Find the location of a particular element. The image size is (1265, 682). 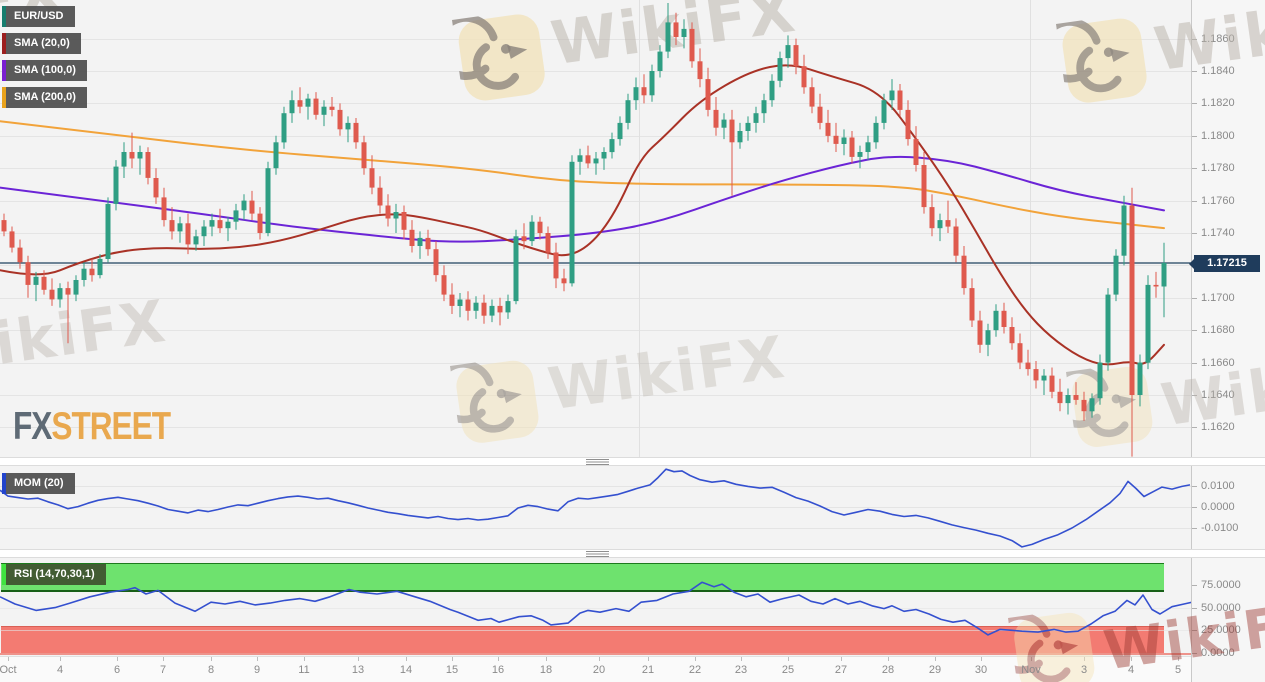

axis-tick-label: 1.1680 is located at coordinates (1218, 330).